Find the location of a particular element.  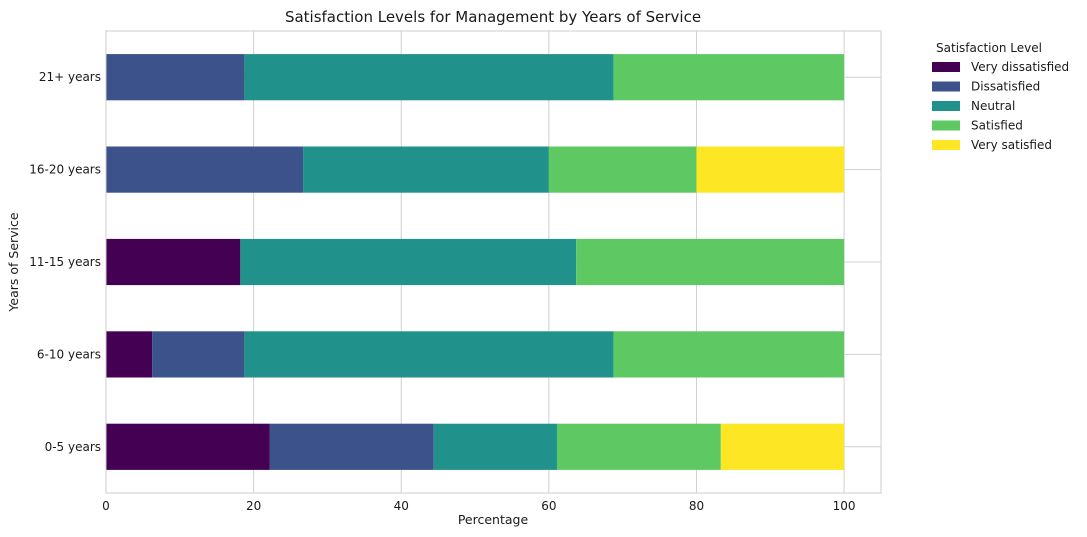

legend-label: Very satisfied is located at coordinates (1011, 145).